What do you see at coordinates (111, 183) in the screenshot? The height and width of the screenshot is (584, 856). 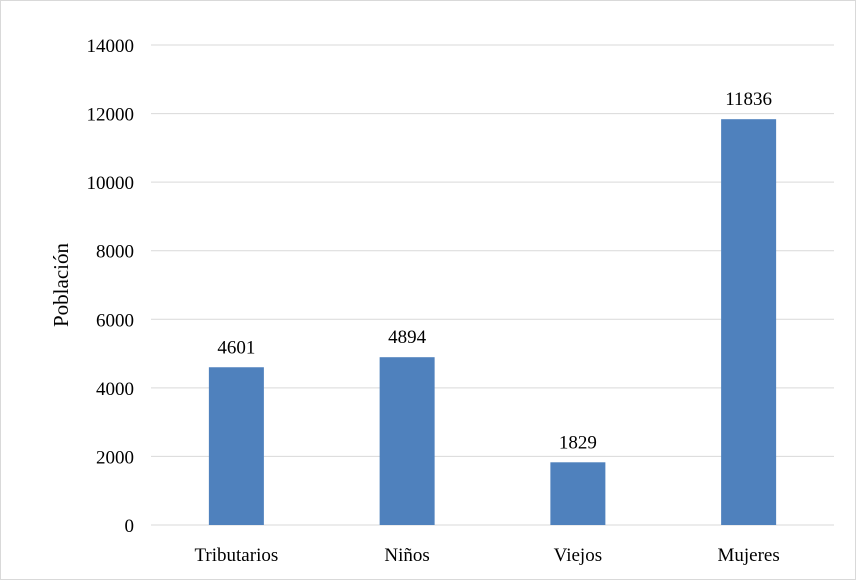 I see `y-tick-label: 10000` at bounding box center [111, 183].